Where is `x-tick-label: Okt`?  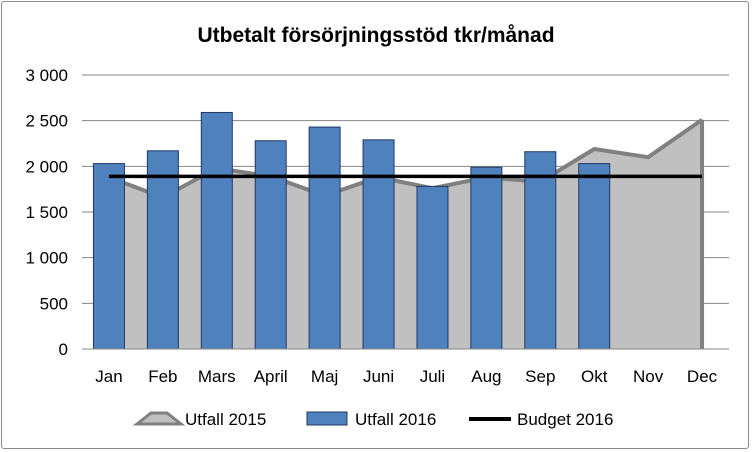 x-tick-label: Okt is located at coordinates (594, 376).